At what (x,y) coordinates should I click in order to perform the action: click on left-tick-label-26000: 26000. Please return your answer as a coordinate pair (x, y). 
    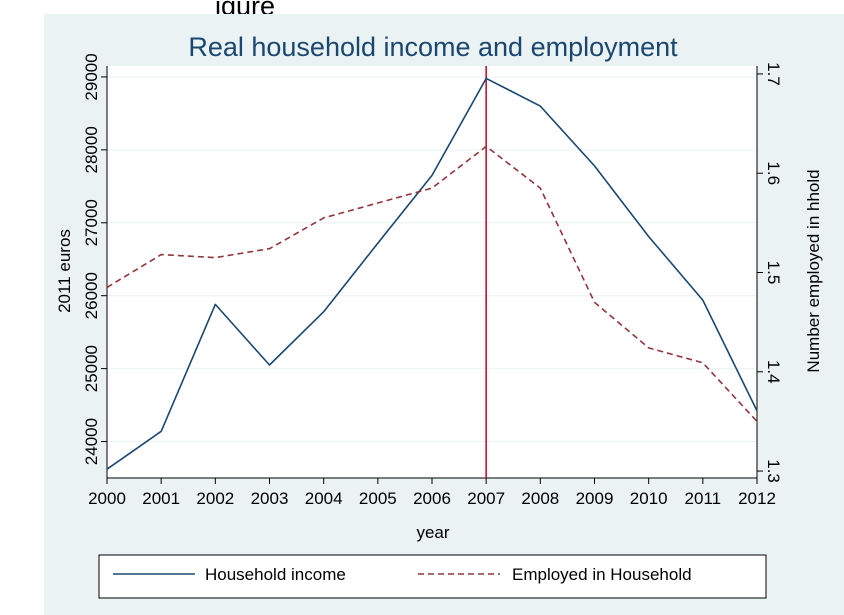
    Looking at the image, I should click on (91, 295).